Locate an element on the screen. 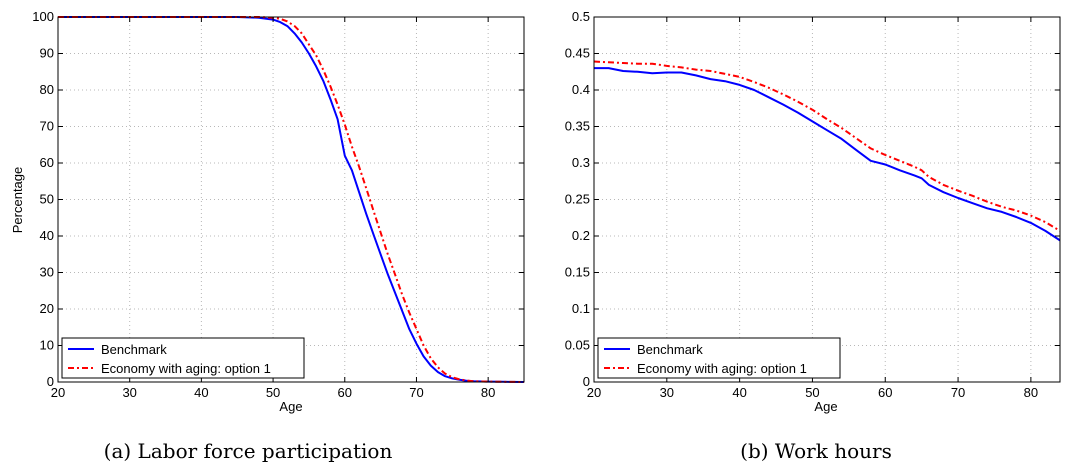 The height and width of the screenshot is (463, 1067). y-tick-label: 0.35 is located at coordinates (577, 126).